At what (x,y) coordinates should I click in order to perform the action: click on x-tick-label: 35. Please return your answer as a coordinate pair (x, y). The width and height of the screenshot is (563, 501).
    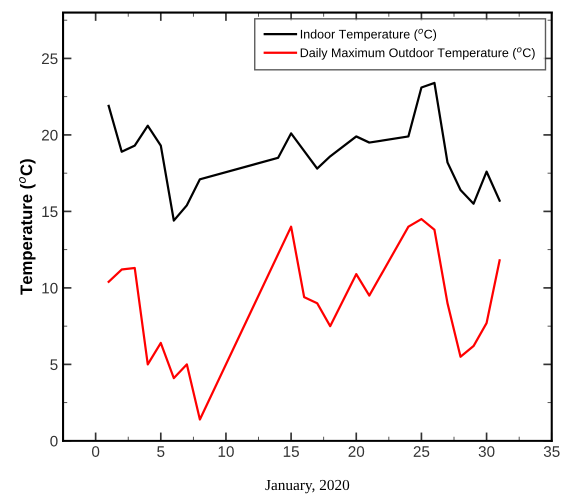
    Looking at the image, I should click on (552, 451).